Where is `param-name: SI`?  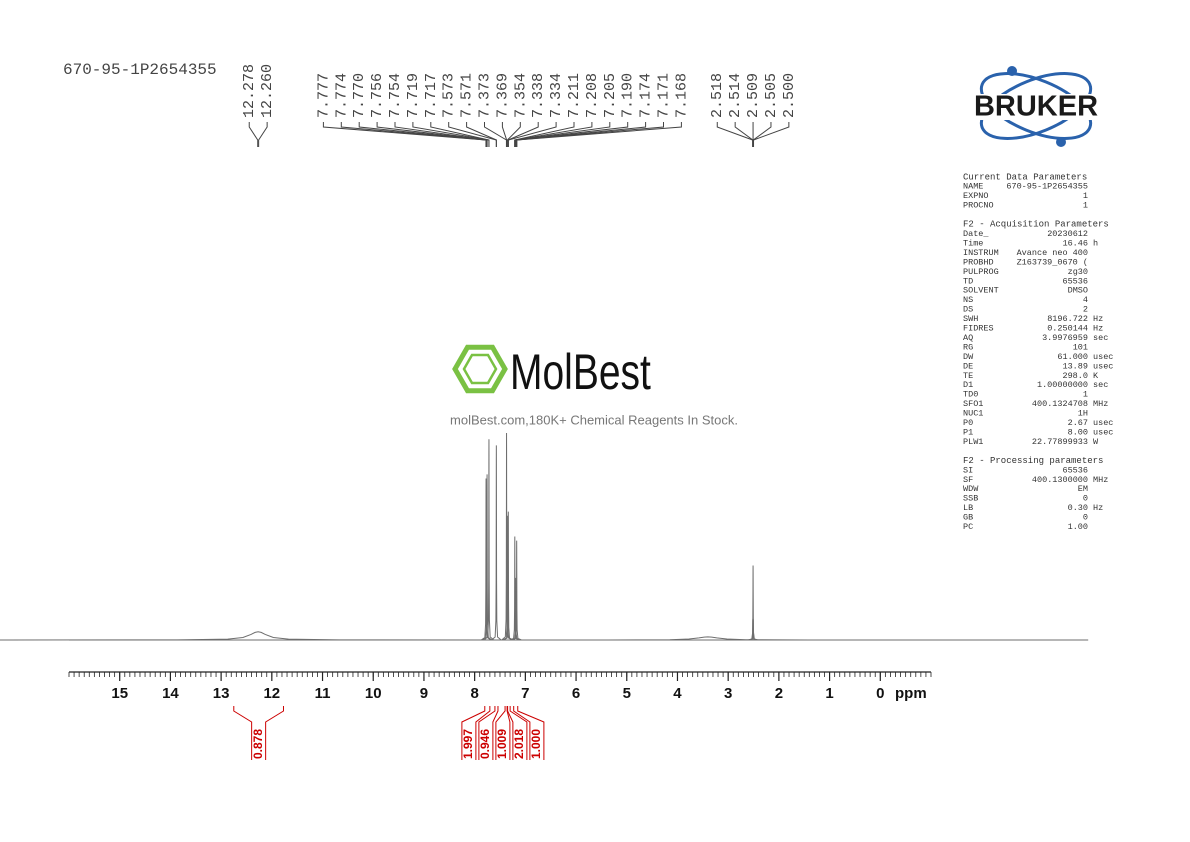 param-name: SI is located at coordinates (968, 470).